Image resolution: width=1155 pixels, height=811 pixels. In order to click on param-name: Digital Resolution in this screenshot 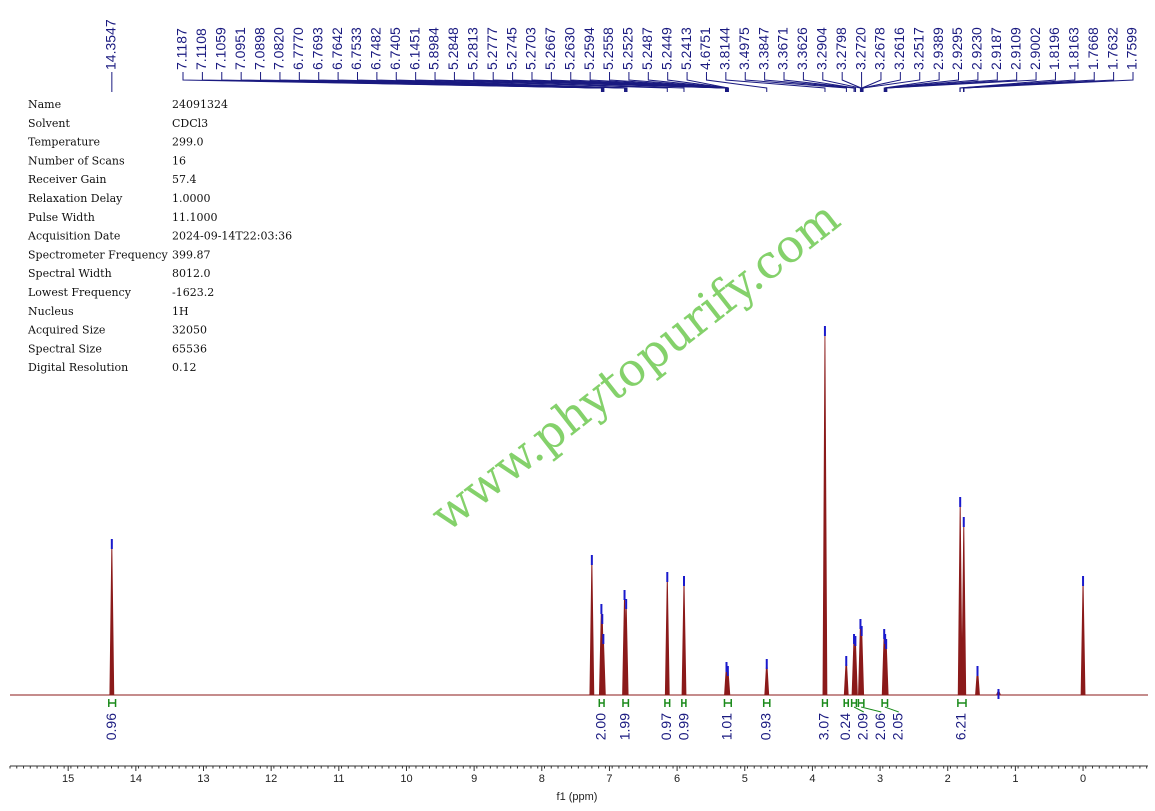, I will do `click(78, 367)`.